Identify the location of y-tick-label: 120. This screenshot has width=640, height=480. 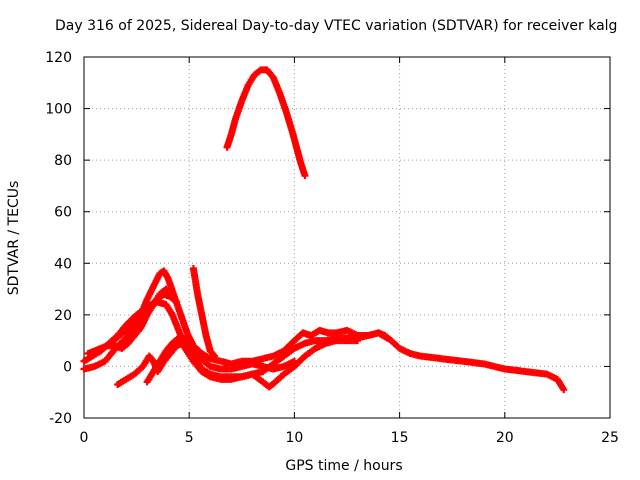
(58, 58).